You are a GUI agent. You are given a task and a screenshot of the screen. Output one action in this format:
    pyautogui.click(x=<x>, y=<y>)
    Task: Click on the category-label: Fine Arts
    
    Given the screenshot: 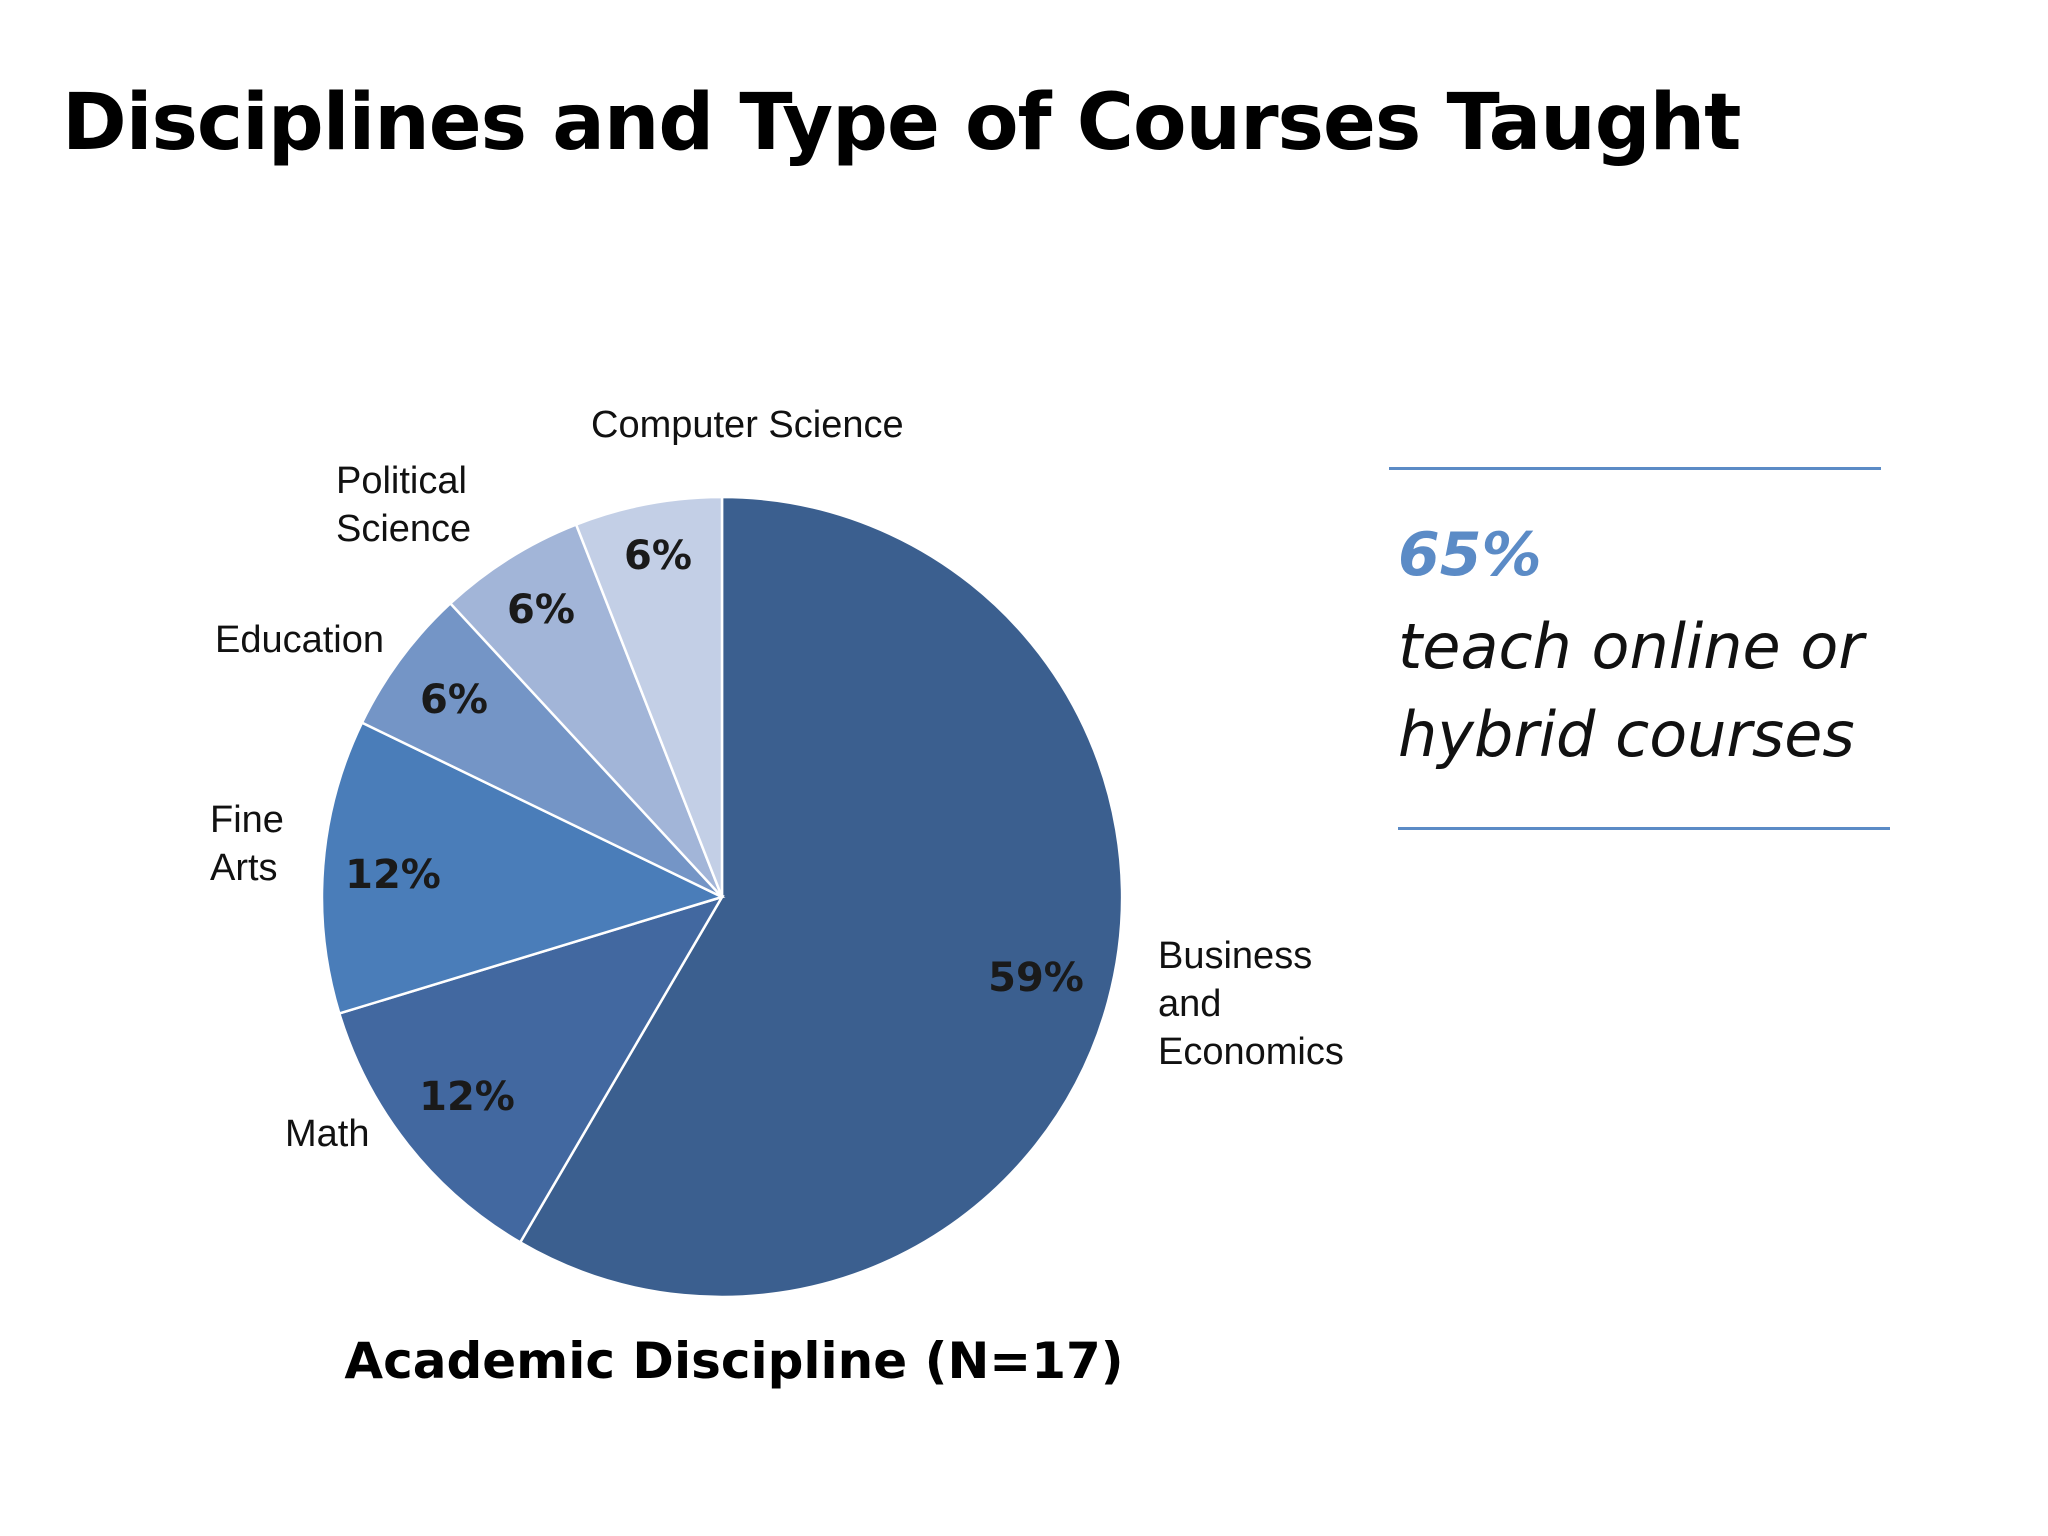 What is the action you would take?
    pyautogui.click(x=247, y=844)
    